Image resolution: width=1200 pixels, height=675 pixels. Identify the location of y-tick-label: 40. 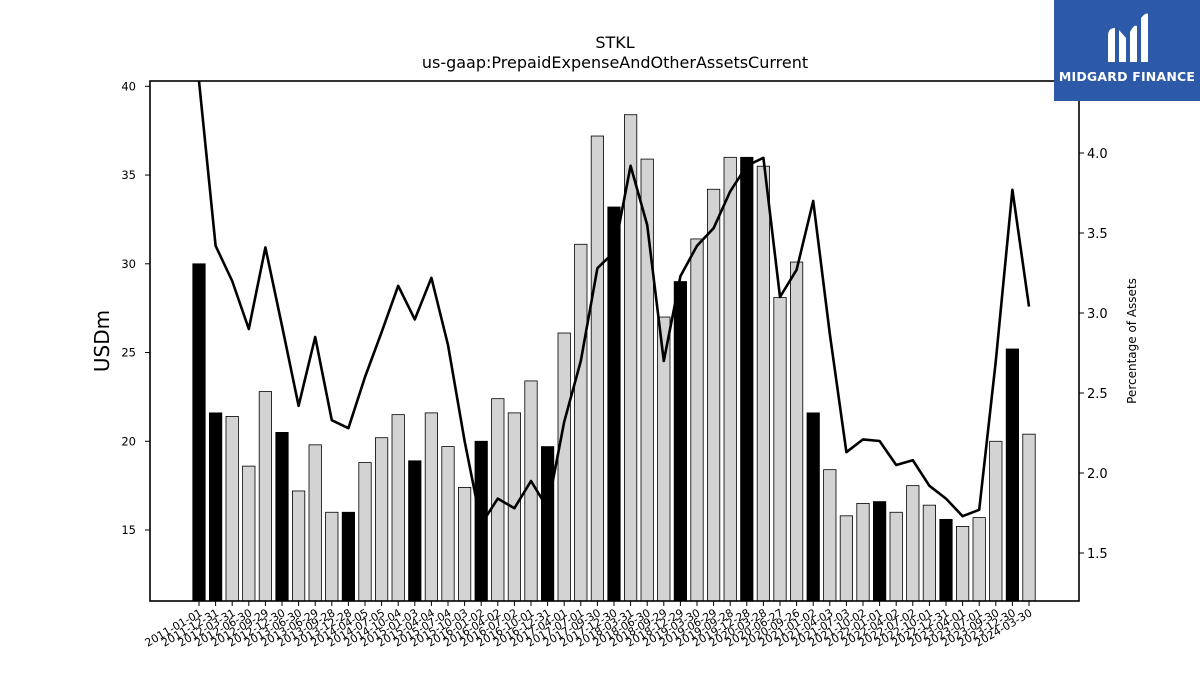
(128, 86).